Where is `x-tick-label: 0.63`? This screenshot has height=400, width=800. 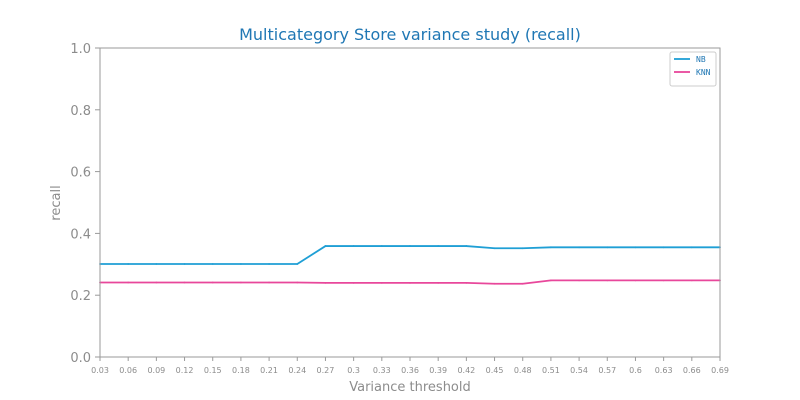 x-tick-label: 0.63 is located at coordinates (664, 370).